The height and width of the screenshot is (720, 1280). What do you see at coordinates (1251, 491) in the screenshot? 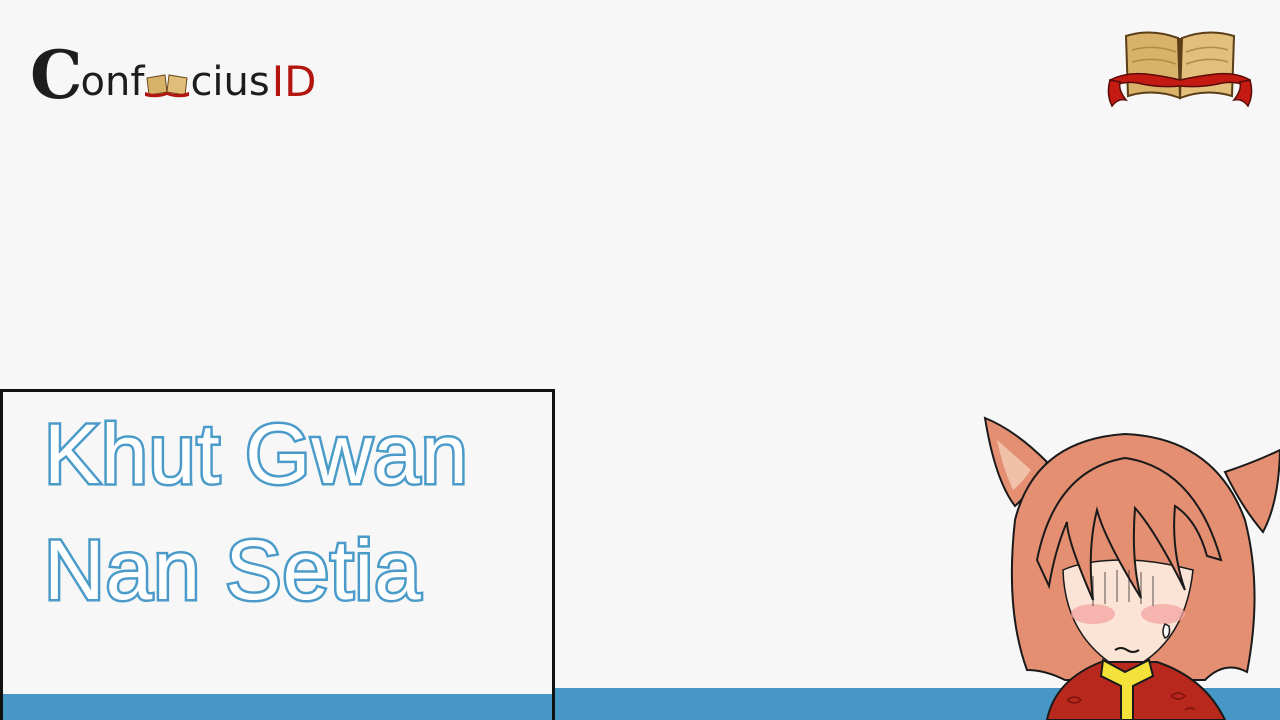
I see `right-ear` at bounding box center [1251, 491].